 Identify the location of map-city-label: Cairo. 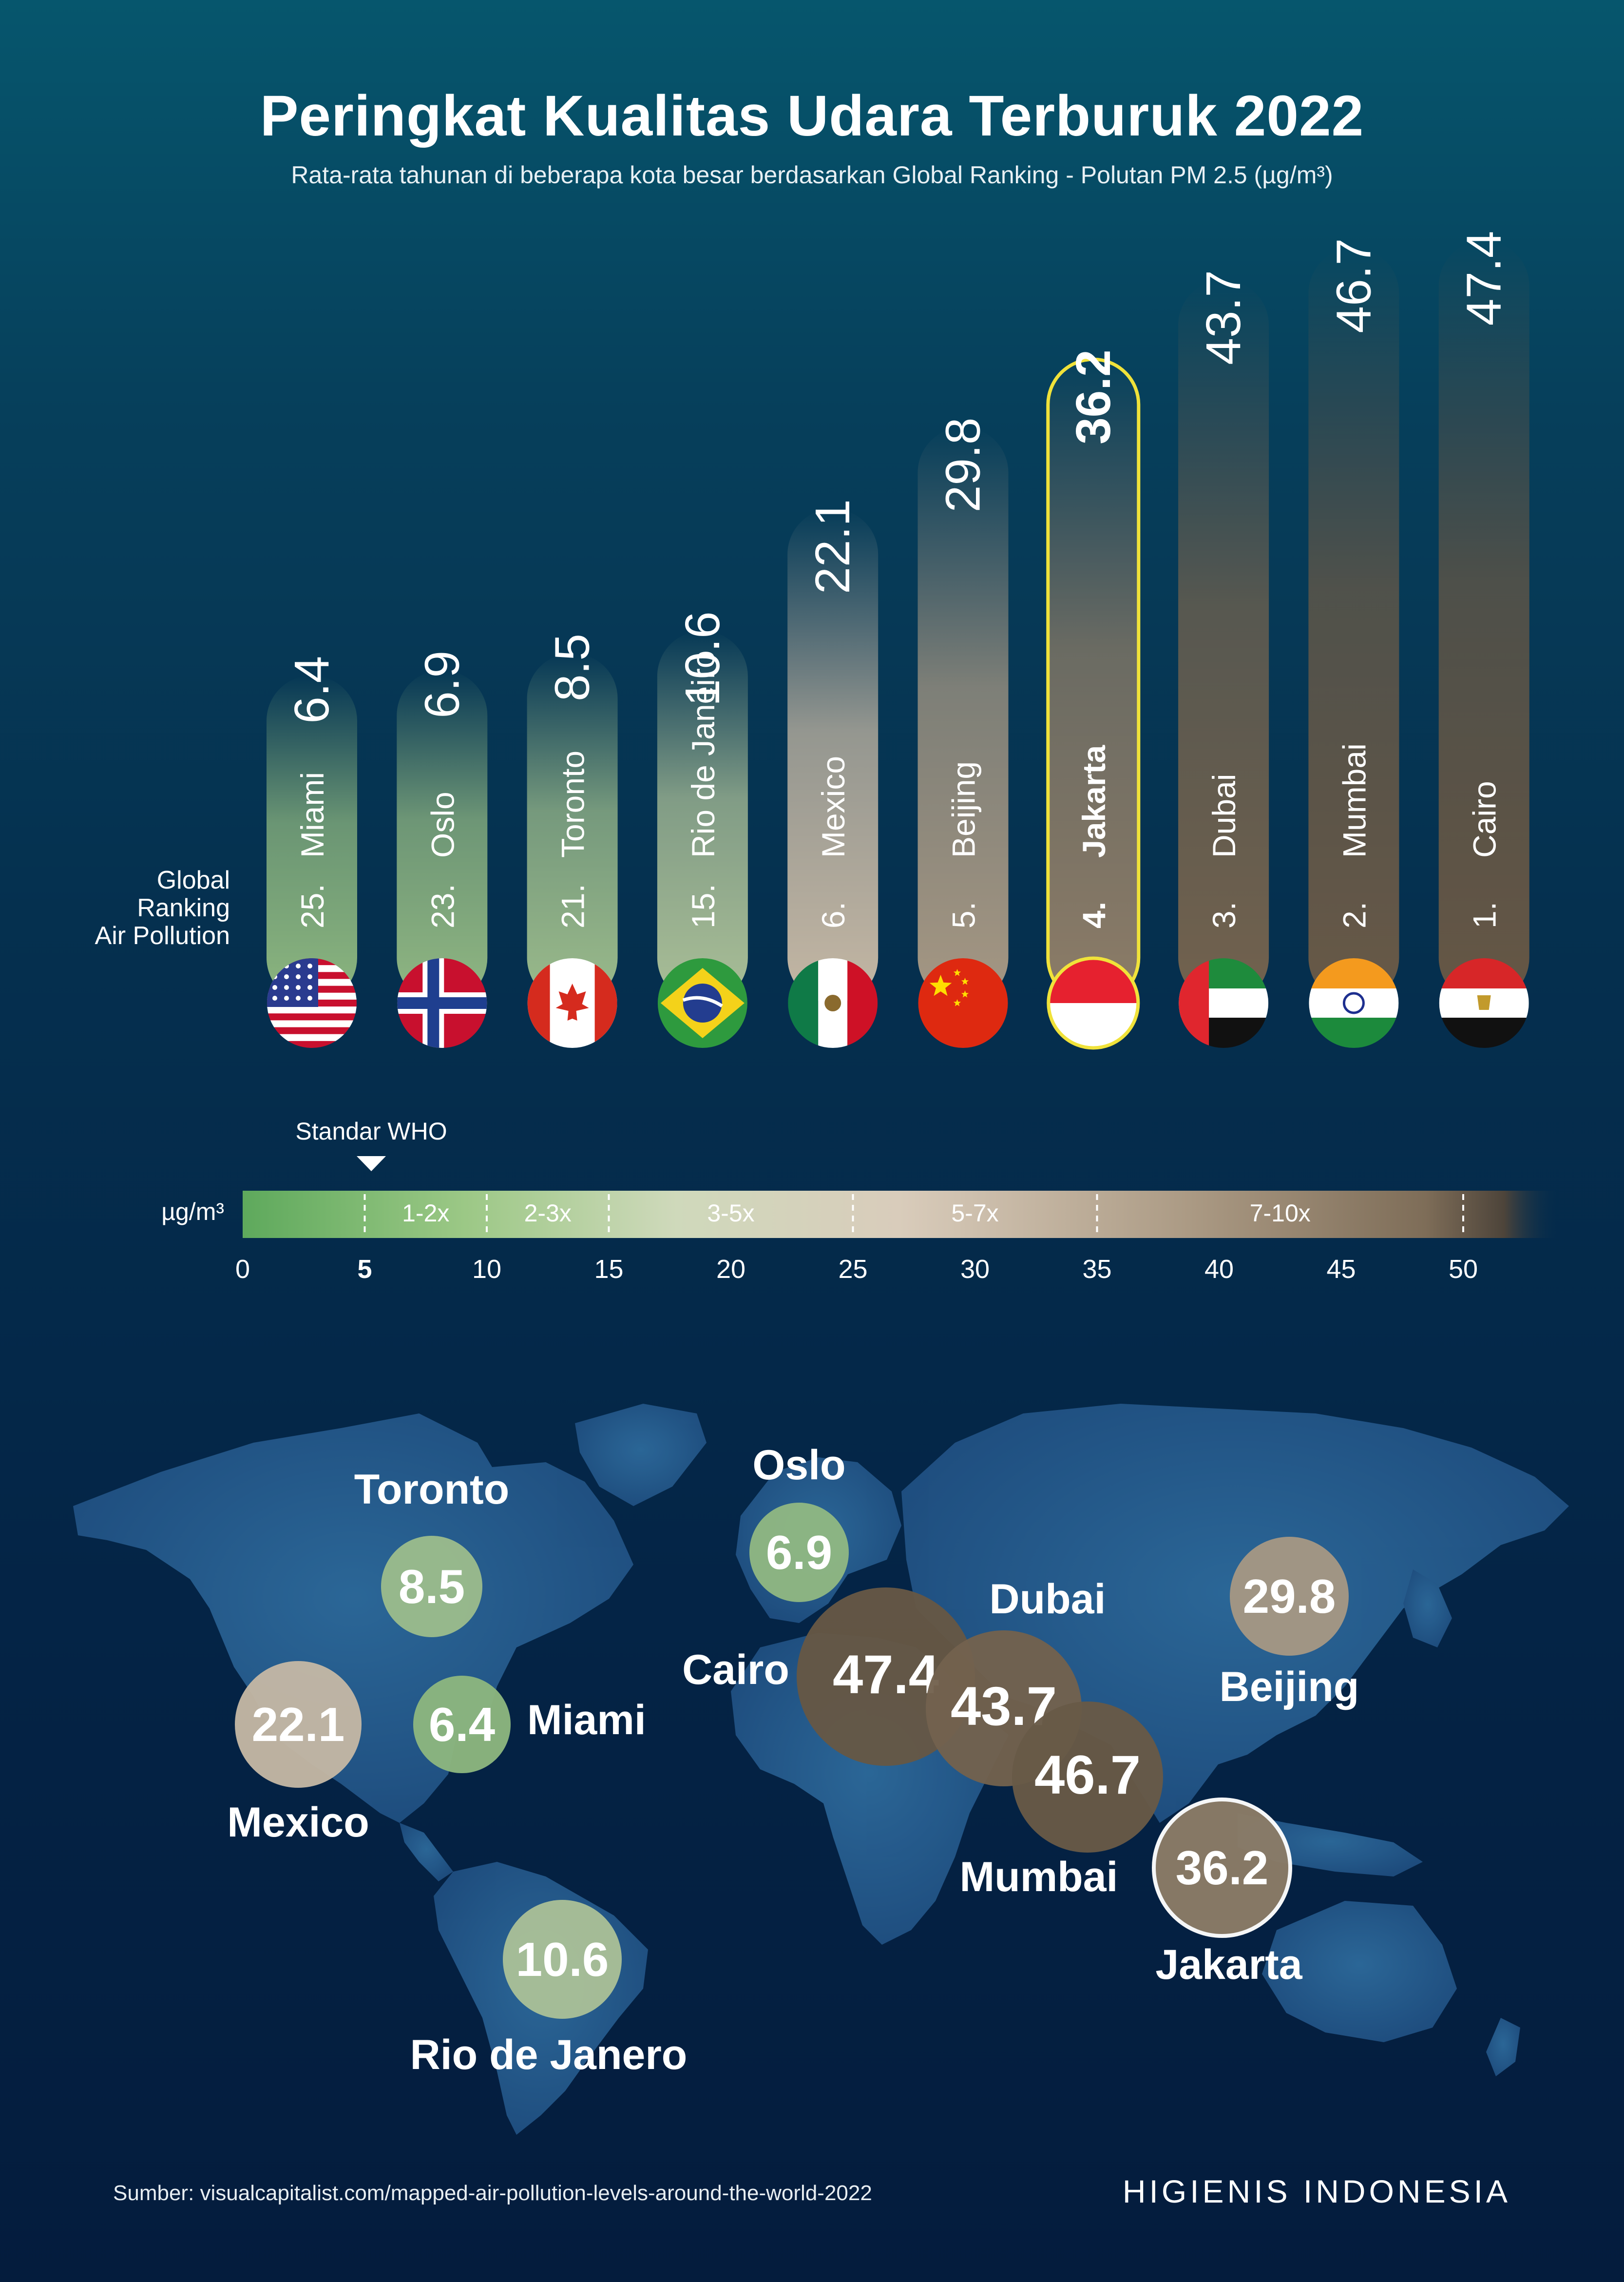
(735, 1669).